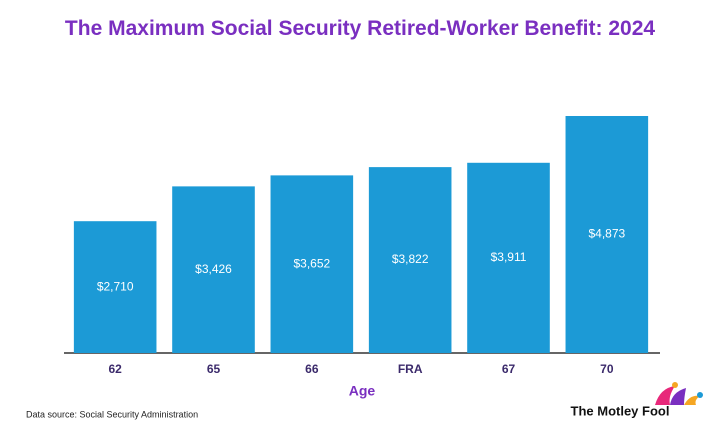 Image resolution: width=720 pixels, height=439 pixels. What do you see at coordinates (410, 369) in the screenshot?
I see `x-tick-label: FRA` at bounding box center [410, 369].